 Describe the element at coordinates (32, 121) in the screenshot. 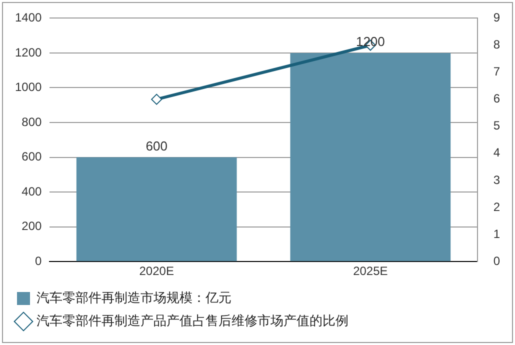

I see `y-tick-label: 800` at that location.